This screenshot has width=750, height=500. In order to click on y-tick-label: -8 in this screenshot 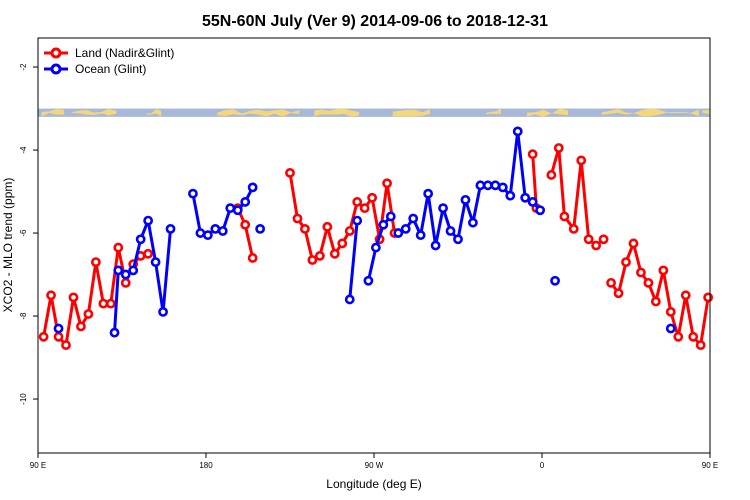, I will do `click(23, 316)`.